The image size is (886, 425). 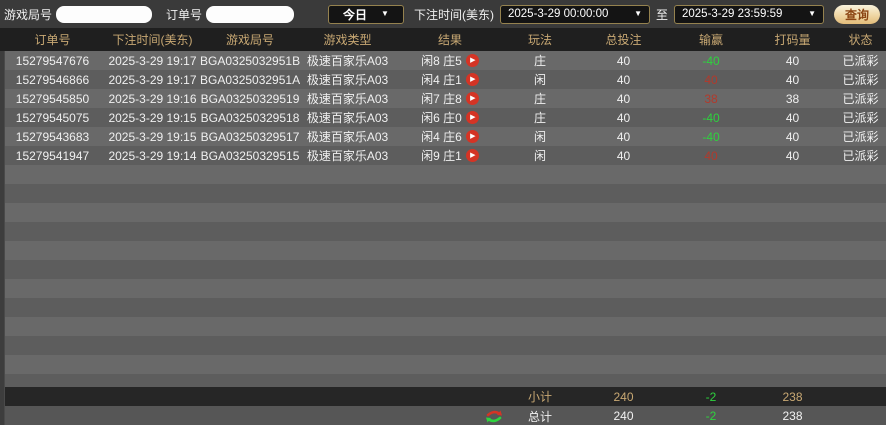 What do you see at coordinates (792, 416) in the screenshot?
I see `total-turnover: 238` at bounding box center [792, 416].